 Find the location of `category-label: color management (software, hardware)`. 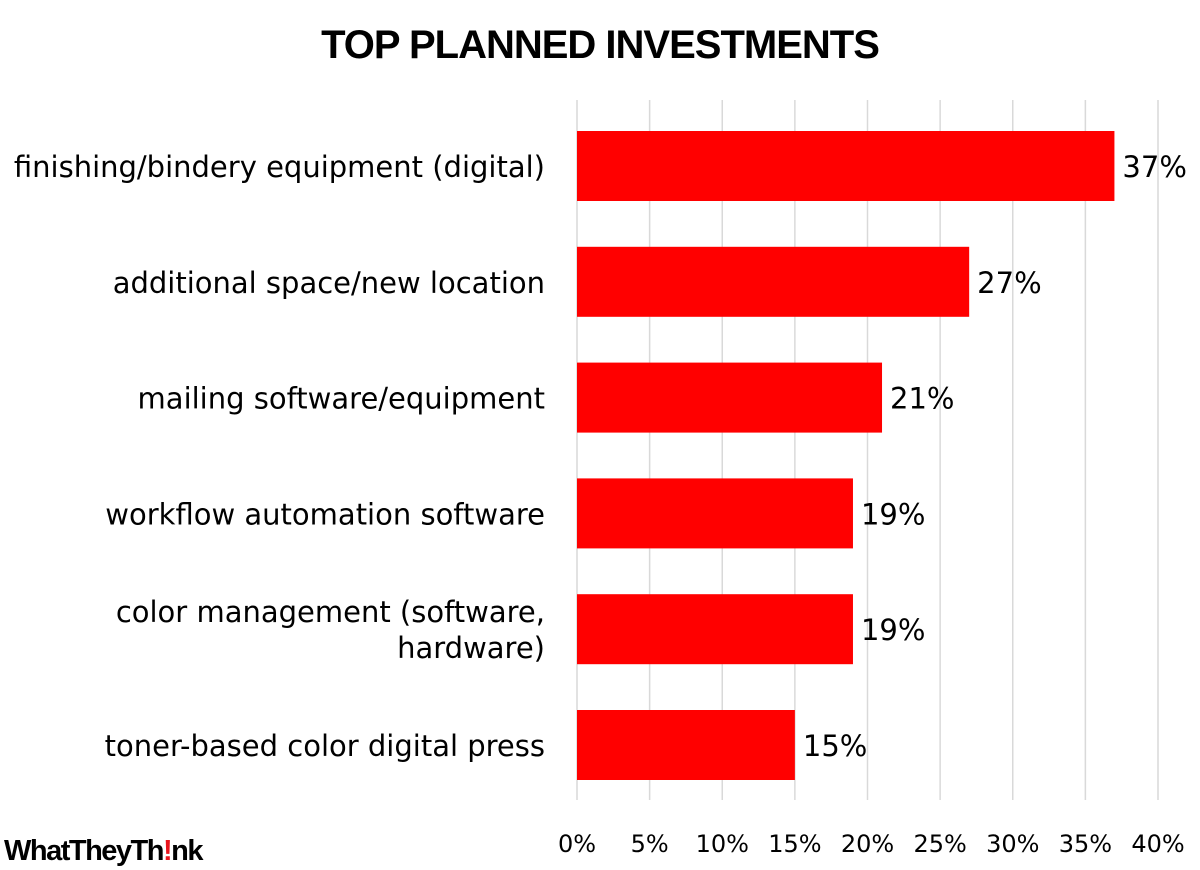

category-label: color management (software, hardware) is located at coordinates (330, 630).